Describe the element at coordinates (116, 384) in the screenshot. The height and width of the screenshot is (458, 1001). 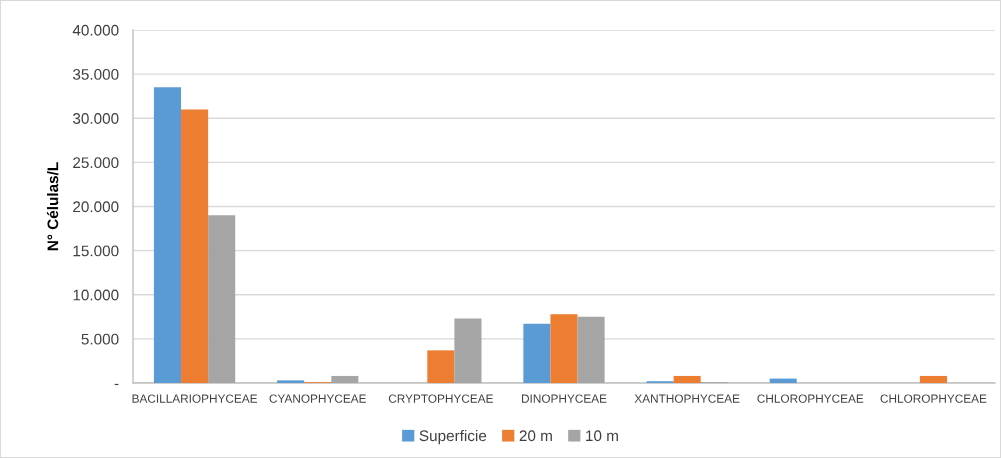
I see `y-tick-label: -` at that location.